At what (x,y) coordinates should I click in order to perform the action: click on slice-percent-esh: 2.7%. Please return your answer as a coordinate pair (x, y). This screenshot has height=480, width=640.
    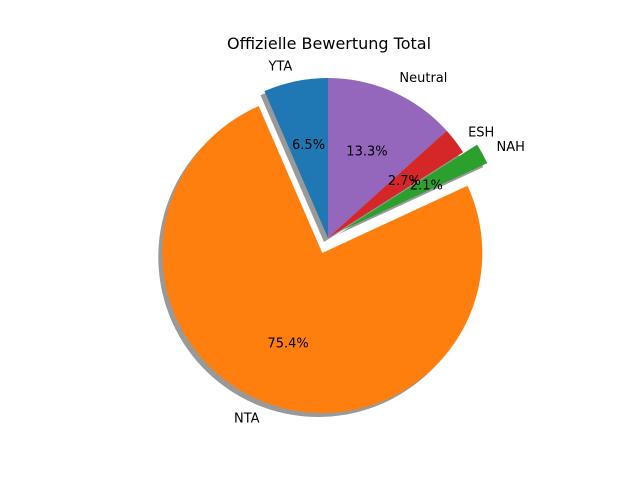
    Looking at the image, I should click on (404, 181).